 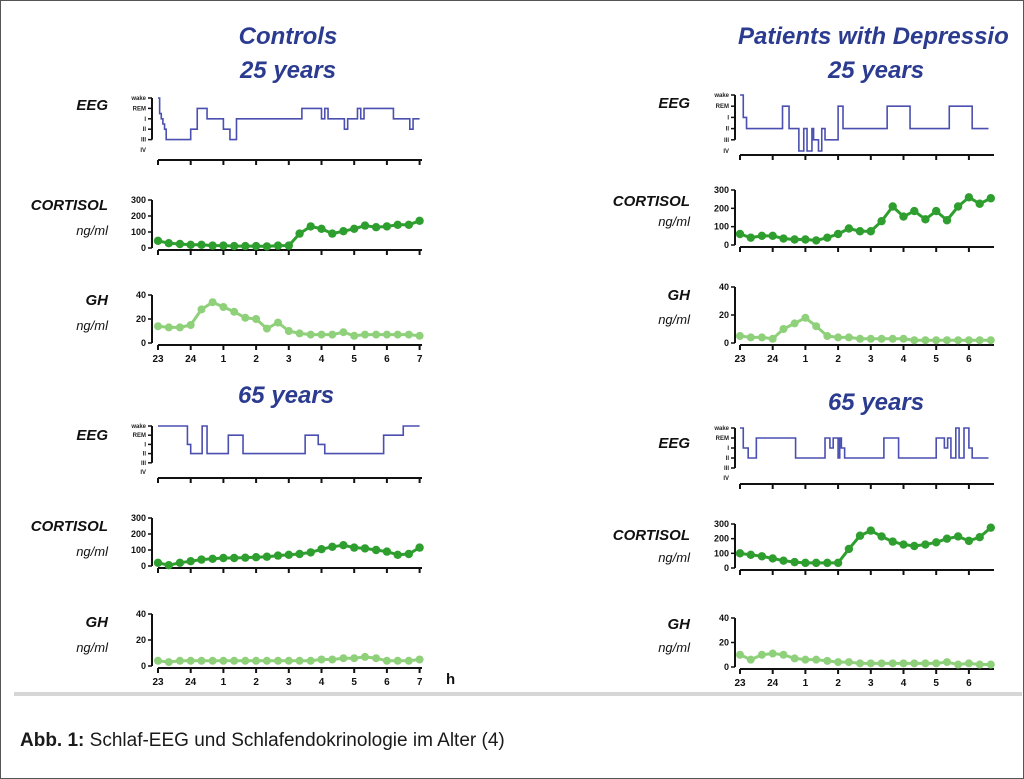 What do you see at coordinates (450, 679) in the screenshot?
I see `x-unit-label: h` at bounding box center [450, 679].